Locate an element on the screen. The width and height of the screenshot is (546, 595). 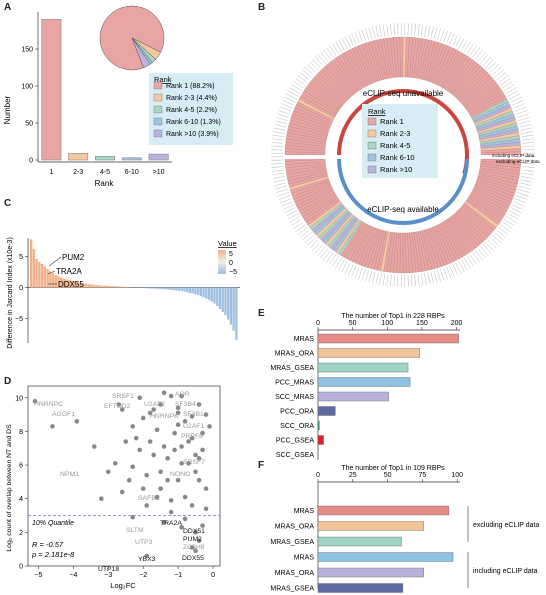
a-ytick-label: 0 is located at coordinates (31, 161).